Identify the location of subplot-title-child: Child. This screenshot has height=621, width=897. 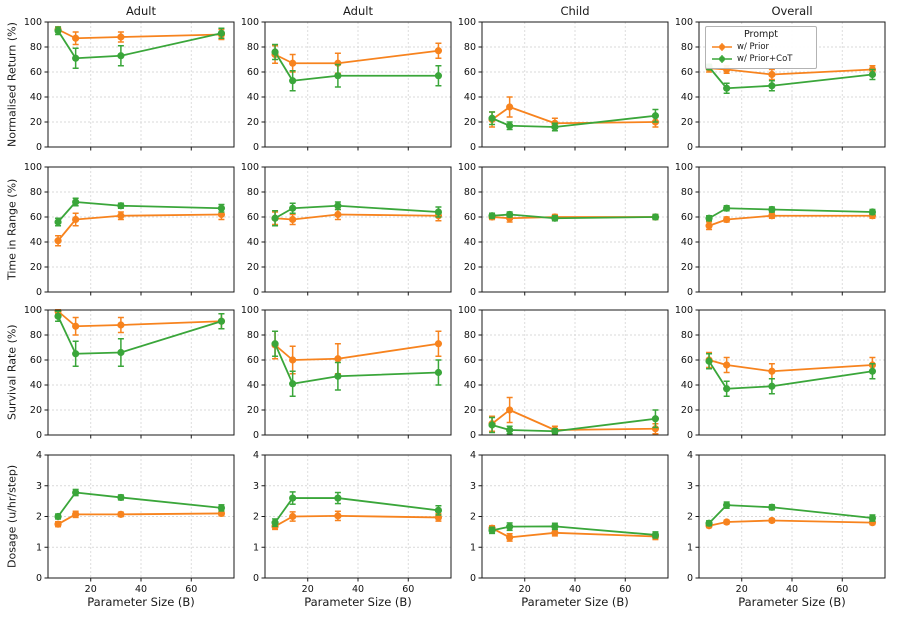
(575, 11).